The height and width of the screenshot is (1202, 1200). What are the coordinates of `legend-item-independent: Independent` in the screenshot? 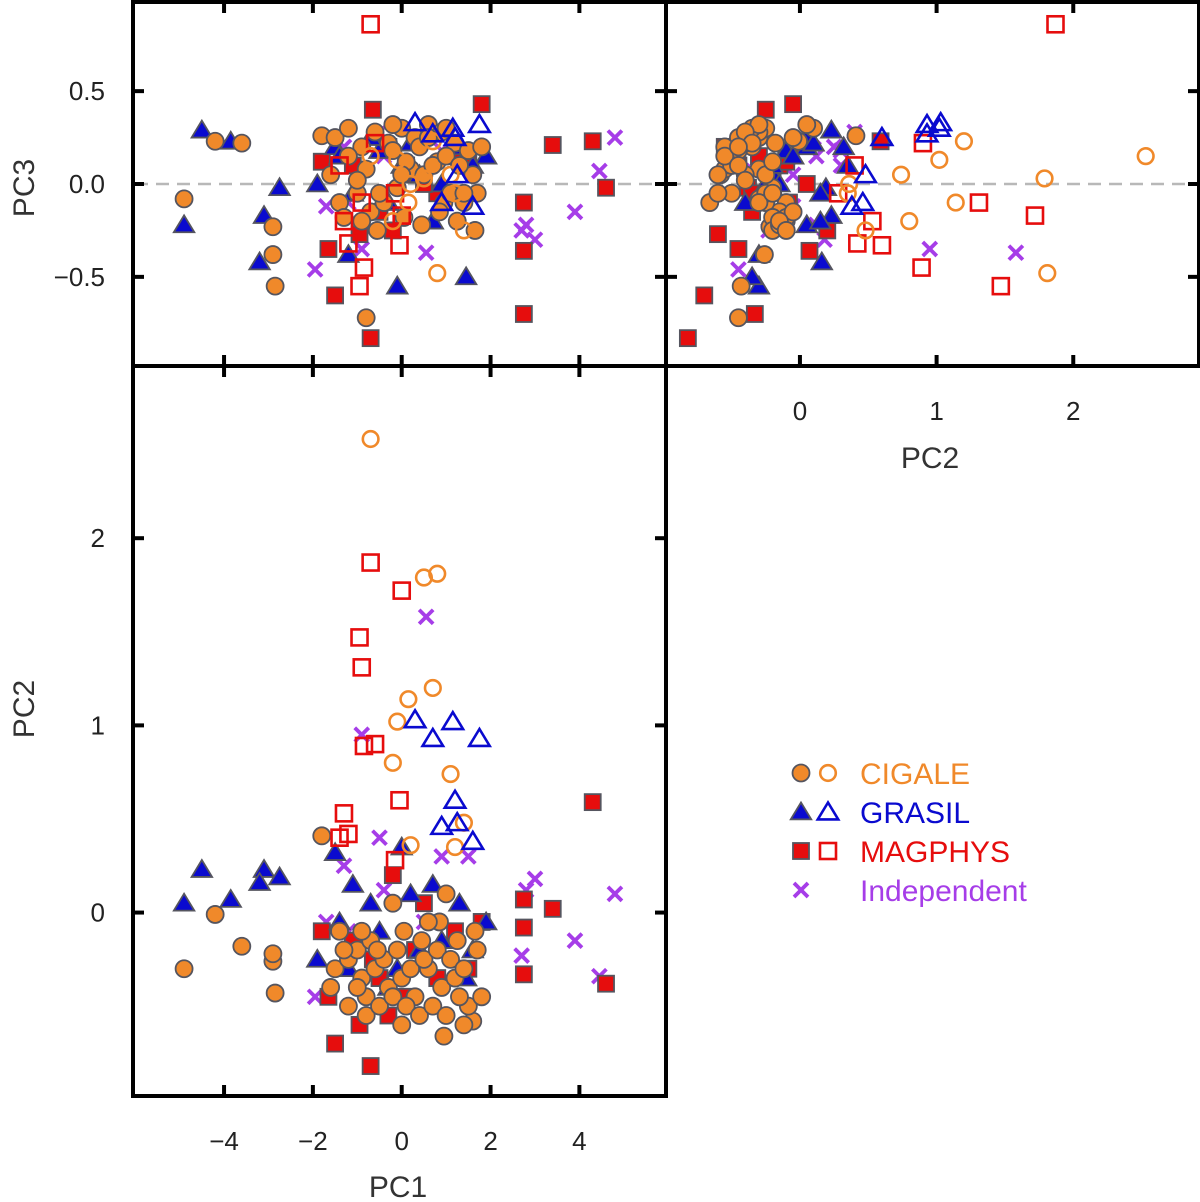 It's located at (909, 891).